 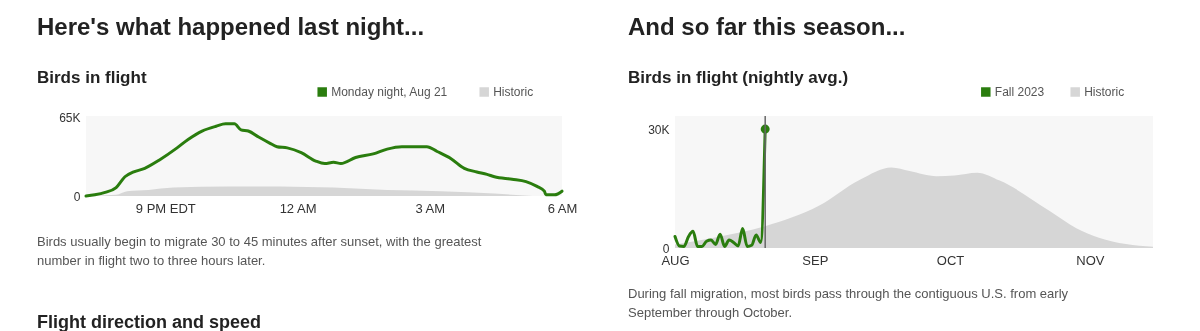 What do you see at coordinates (259, 251) in the screenshot?
I see `text: Birds usually begin to migrate 30 to 45 minutes after sunset, with the greatest number in flight two to three hours later.` at bounding box center [259, 251].